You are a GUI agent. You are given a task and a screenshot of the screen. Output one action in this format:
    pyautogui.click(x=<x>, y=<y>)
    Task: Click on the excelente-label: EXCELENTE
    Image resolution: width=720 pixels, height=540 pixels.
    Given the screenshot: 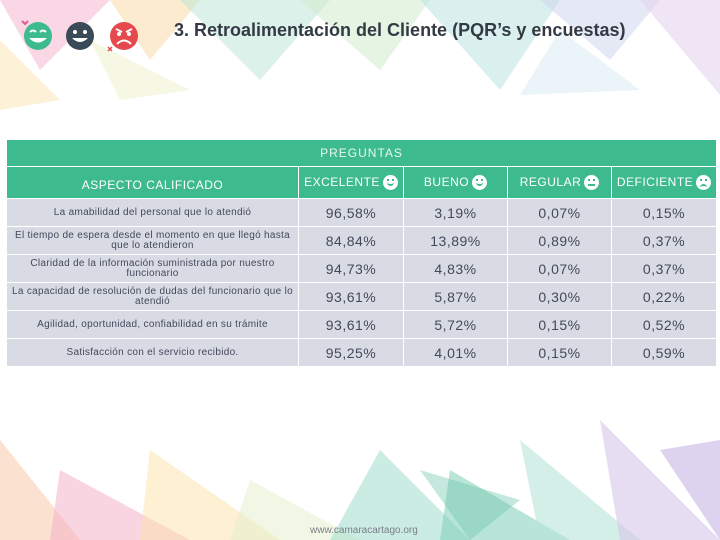 What is the action you would take?
    pyautogui.click(x=342, y=181)
    